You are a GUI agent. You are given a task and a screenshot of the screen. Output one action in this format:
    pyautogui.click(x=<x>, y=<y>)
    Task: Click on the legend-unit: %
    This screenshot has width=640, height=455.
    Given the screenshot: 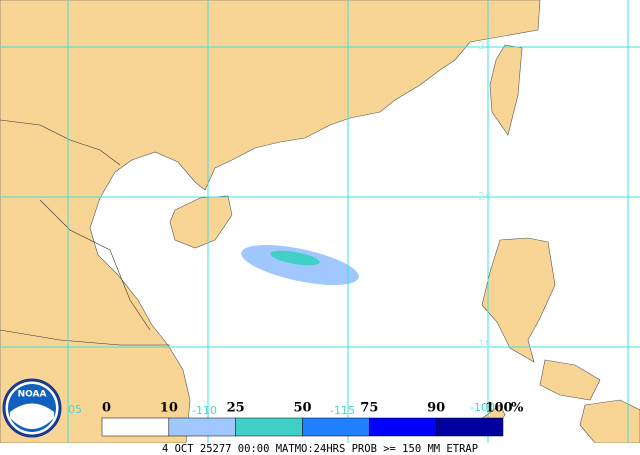 What is the action you would take?
    pyautogui.click(x=517, y=408)
    